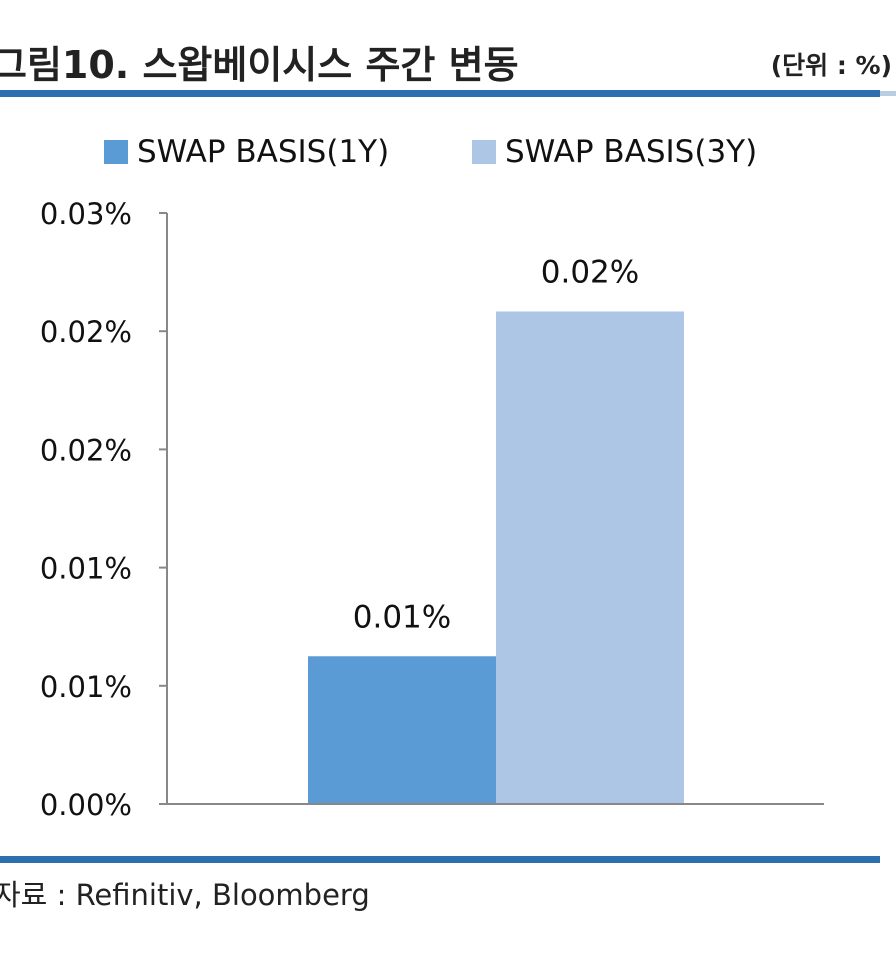 The image size is (896, 956). What do you see at coordinates (590, 273) in the screenshot?
I see `bar-data-label-3y: 0.02%` at bounding box center [590, 273].